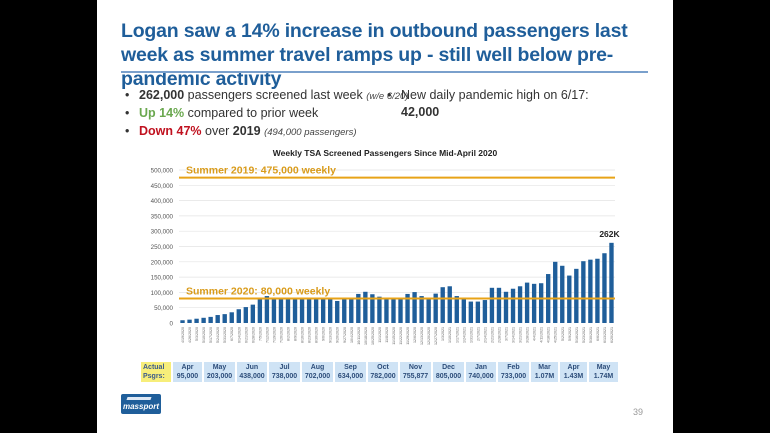 The image size is (770, 433). Describe the element at coordinates (139, 398) in the screenshot. I see `plane-icon` at that location.